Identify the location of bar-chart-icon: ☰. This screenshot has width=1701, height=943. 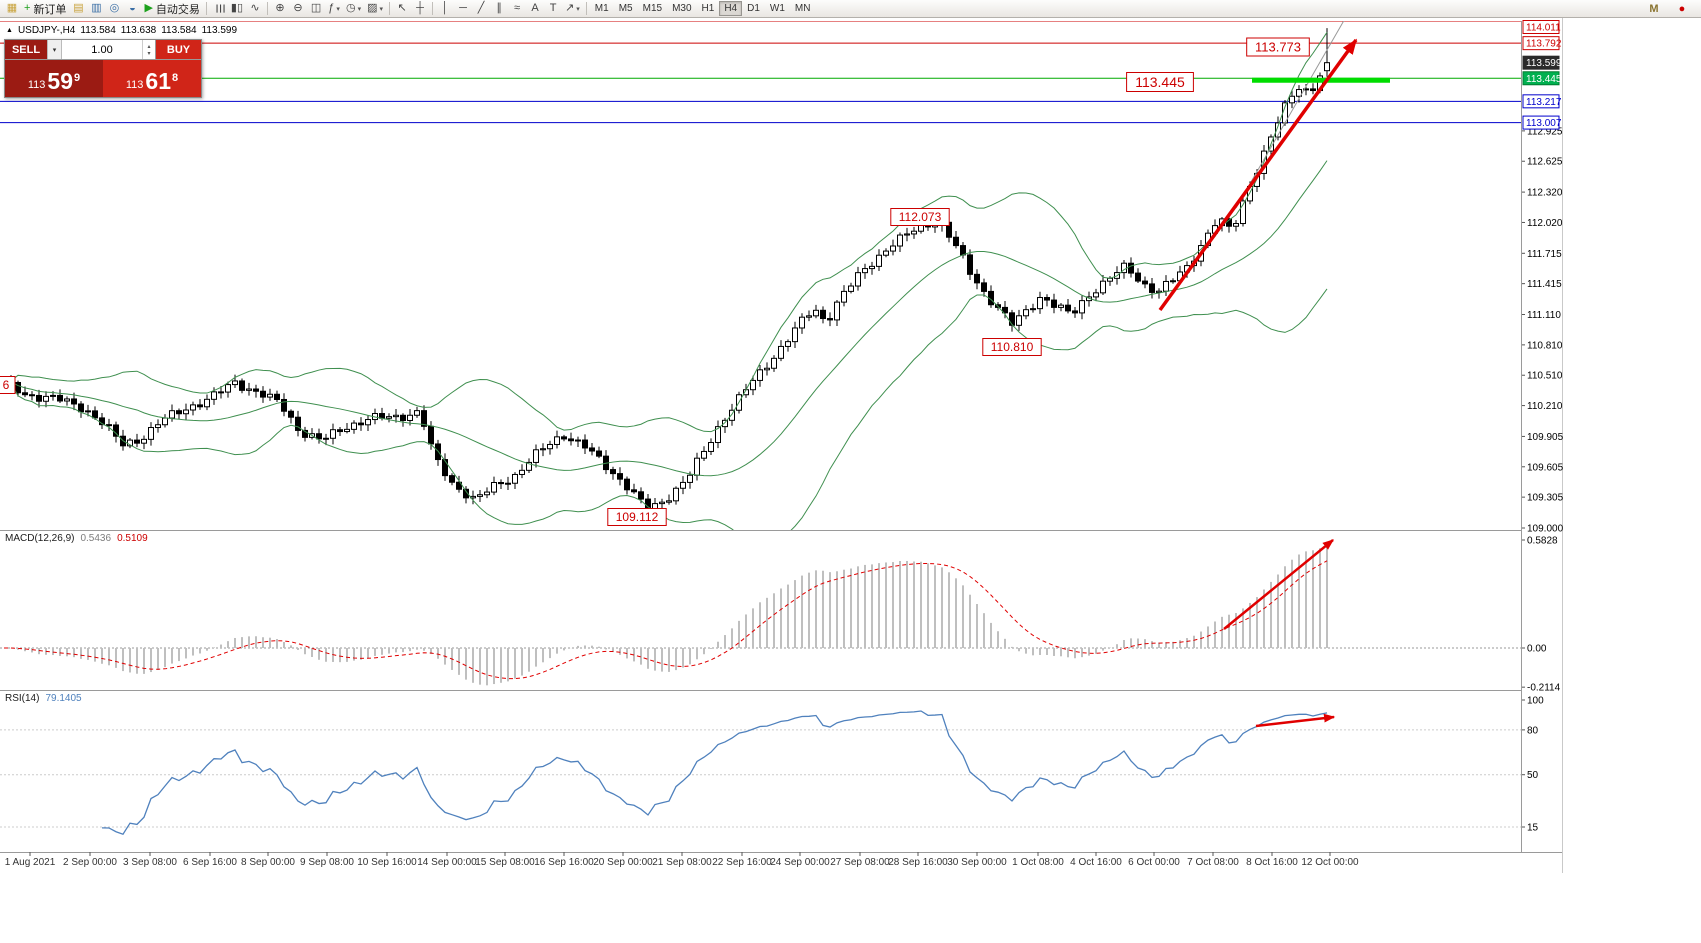
(219, 9).